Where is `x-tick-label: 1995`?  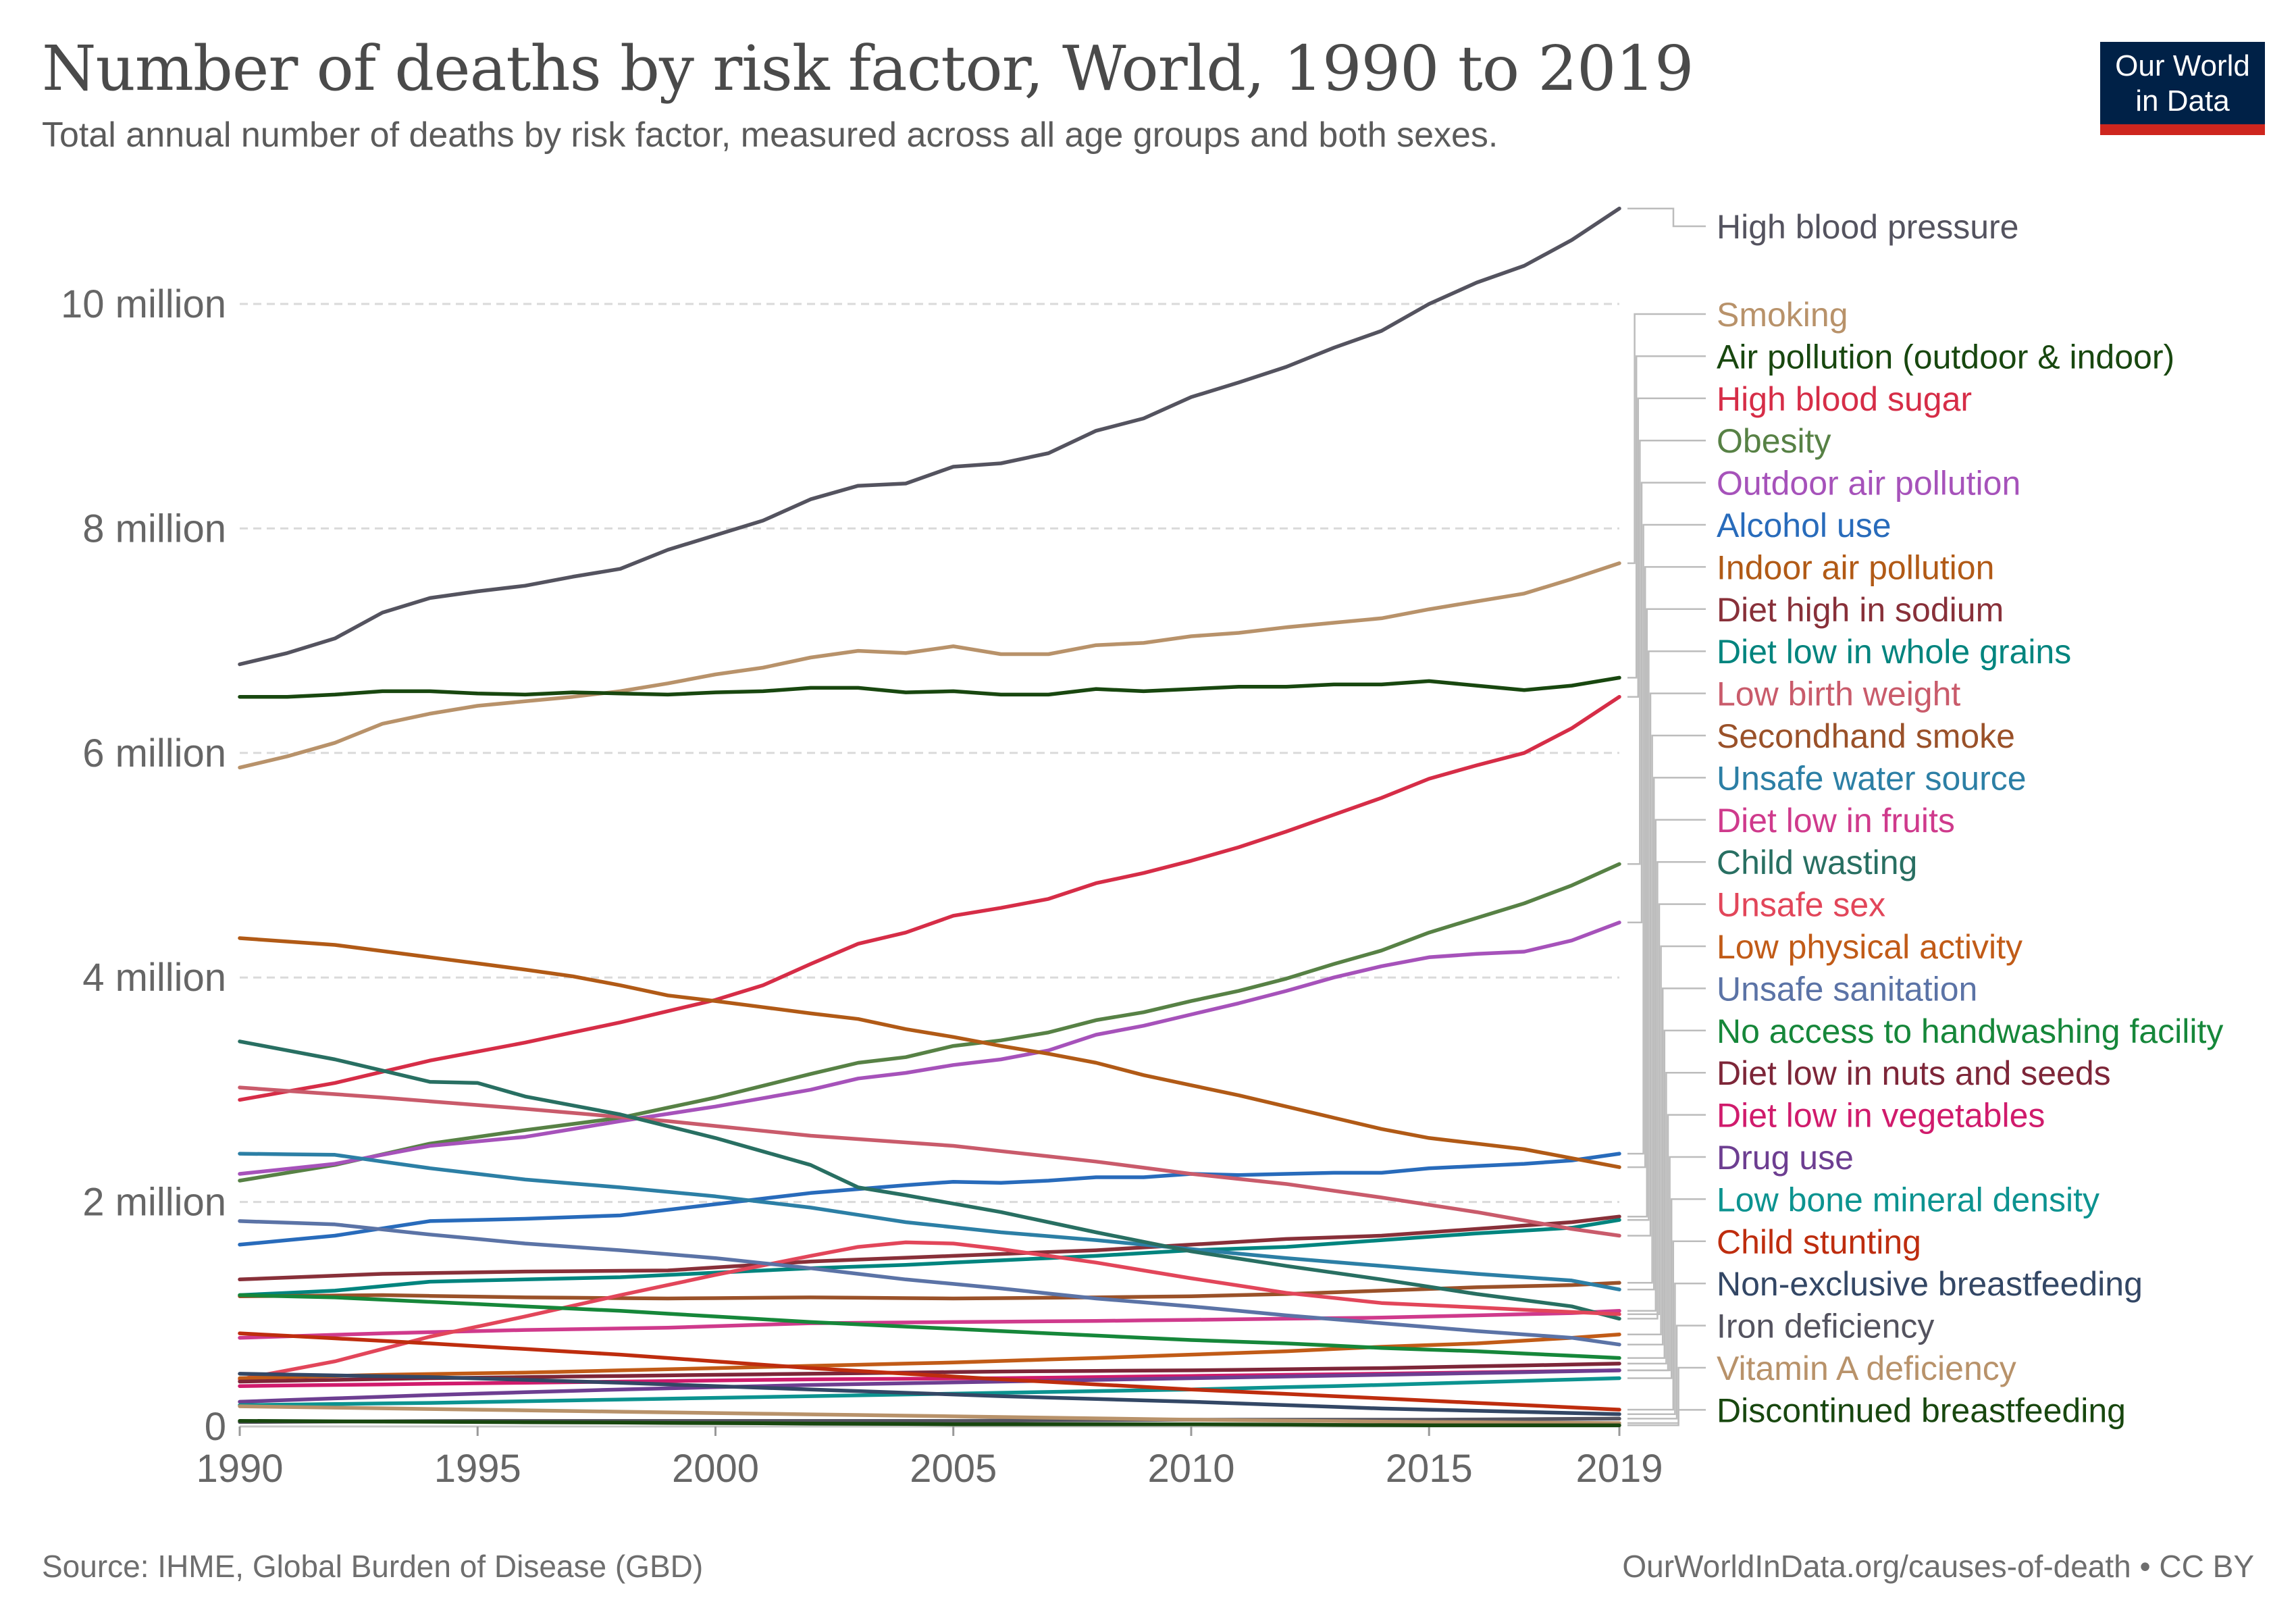
x-tick-label: 1995 is located at coordinates (477, 1469).